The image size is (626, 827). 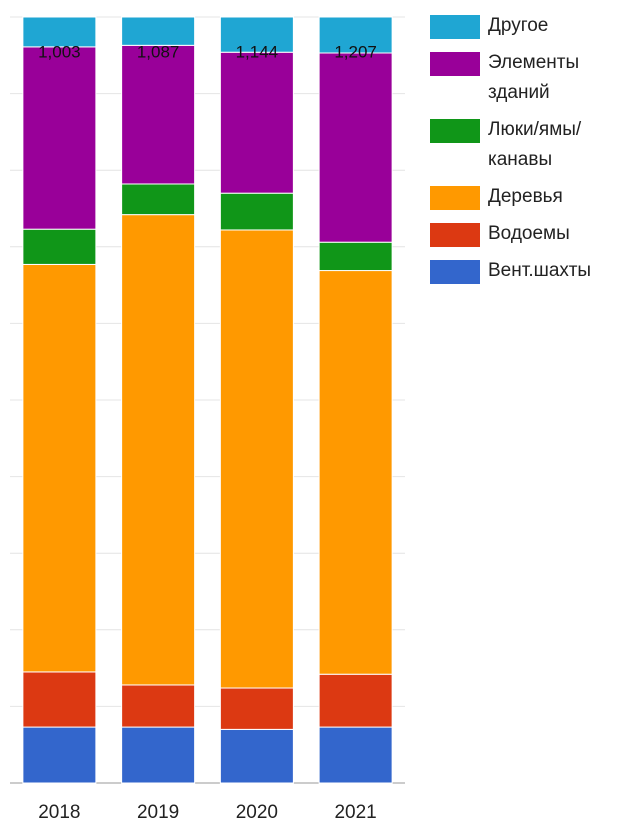 What do you see at coordinates (257, 812) in the screenshot?
I see `x-tick-label: 2020` at bounding box center [257, 812].